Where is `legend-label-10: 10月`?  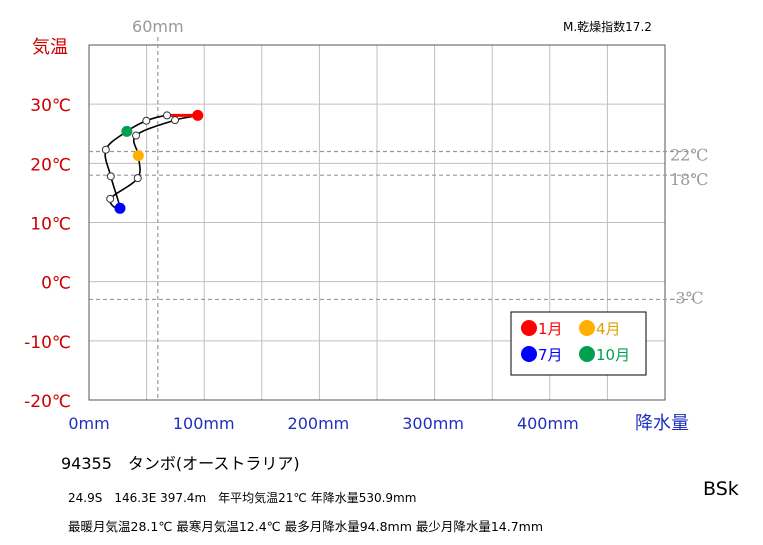
legend-label-10: 10月 is located at coordinates (613, 355).